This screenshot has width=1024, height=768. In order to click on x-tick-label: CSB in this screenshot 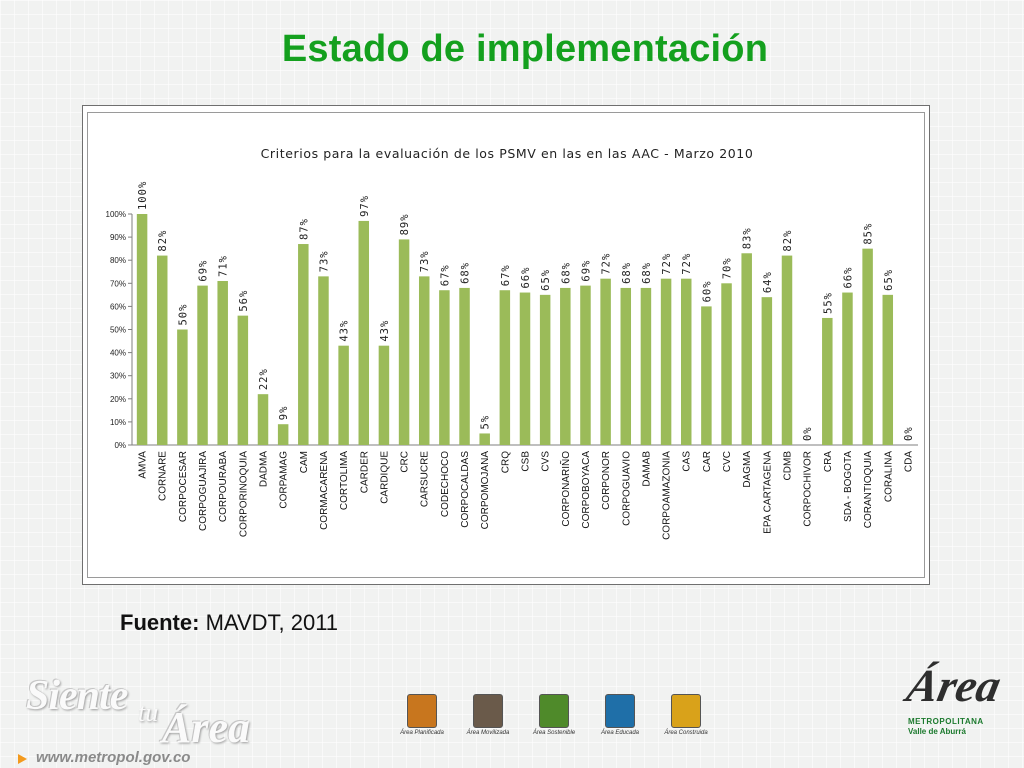, I will do `click(526, 461)`.